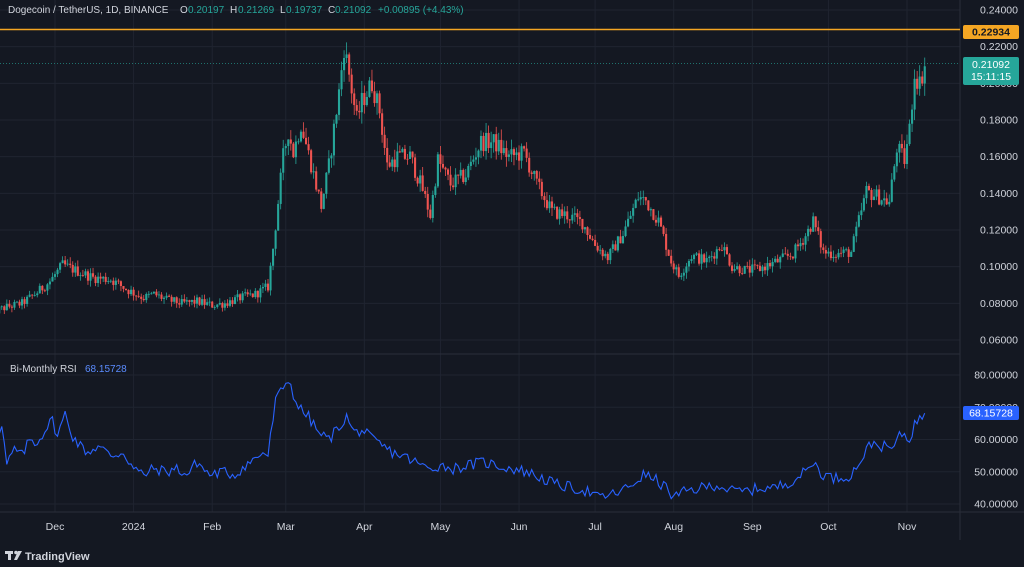 Image resolution: width=1024 pixels, height=567 pixels. Describe the element at coordinates (996, 376) in the screenshot. I see `rsi-tick-label: 80.00000` at that location.